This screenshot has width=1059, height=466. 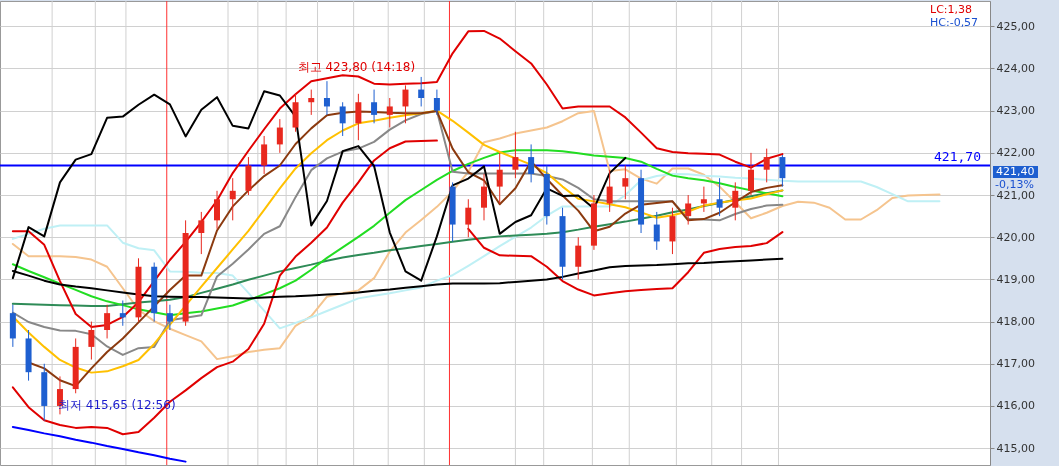 I want to click on y-tick-label: 417,00, so click(x=1015, y=364).